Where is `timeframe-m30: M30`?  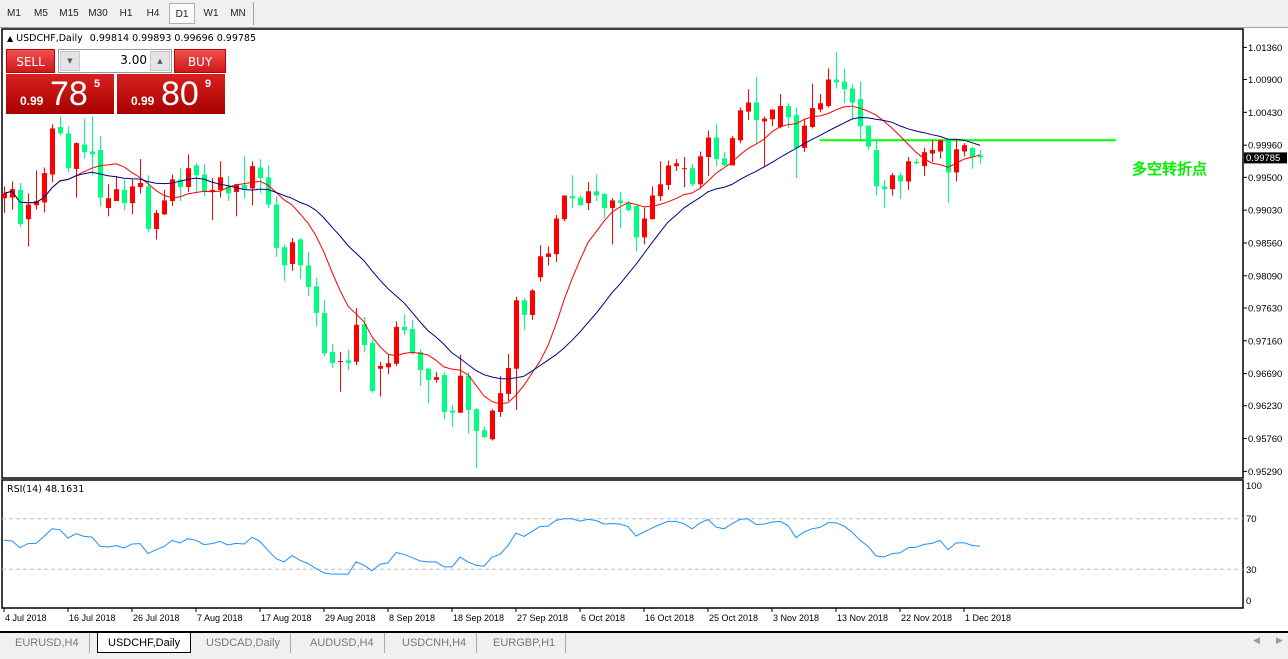 timeframe-m30: M30 is located at coordinates (98, 13).